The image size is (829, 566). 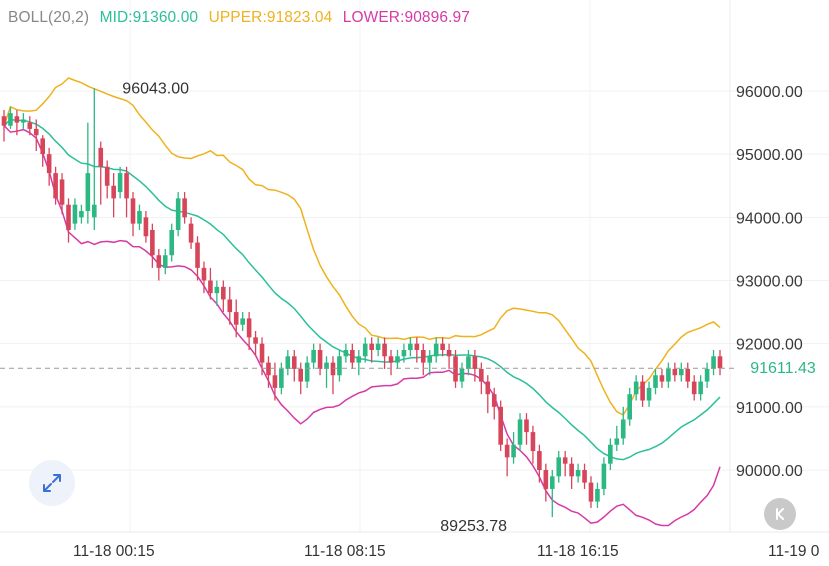 What do you see at coordinates (769, 345) in the screenshot?
I see `y-tick-label: 92000.00` at bounding box center [769, 345].